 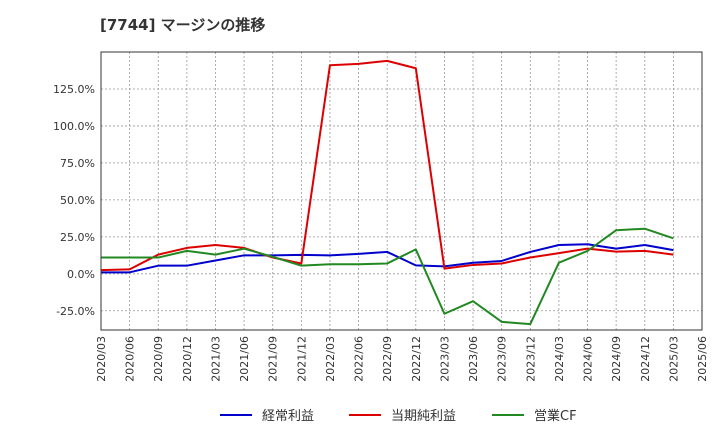 What do you see at coordinates (288, 416) in the screenshot?
I see `legend-label-0: 経常利益` at bounding box center [288, 416].